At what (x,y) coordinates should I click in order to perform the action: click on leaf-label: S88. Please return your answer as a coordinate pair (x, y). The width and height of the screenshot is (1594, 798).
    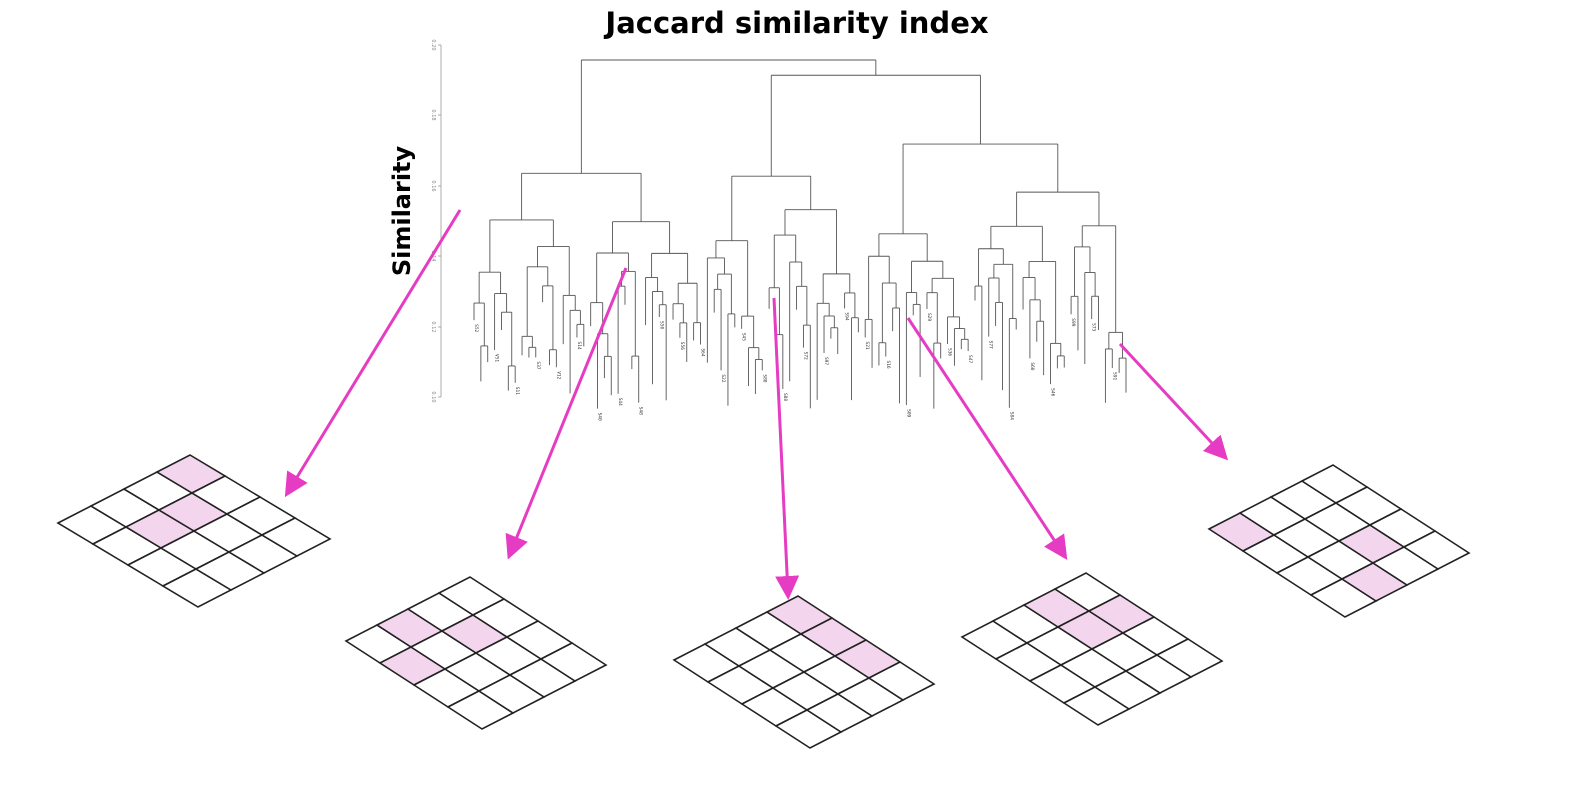
    Looking at the image, I should click on (785, 397).